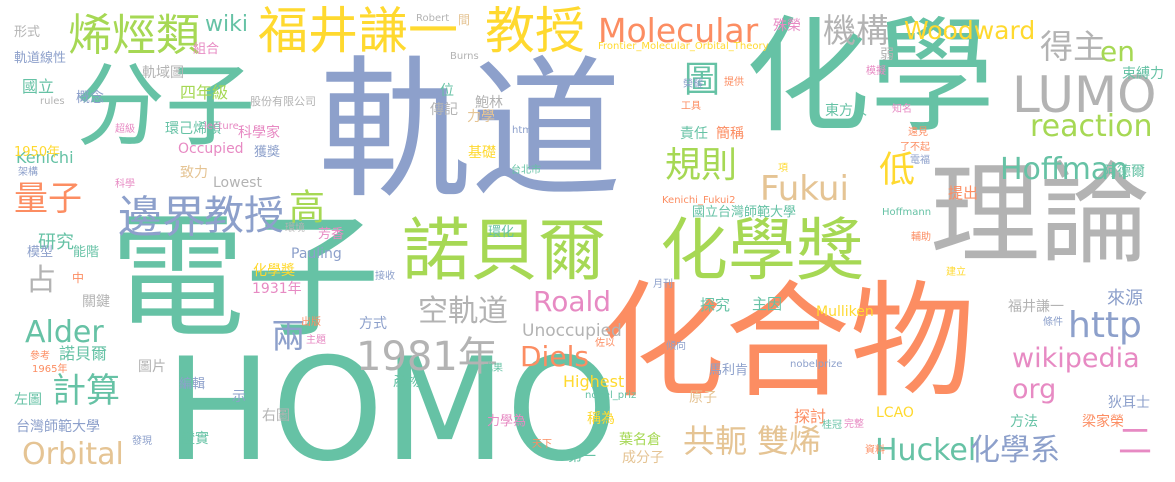 The height and width of the screenshot is (482, 1175). What do you see at coordinates (316, 340) in the screenshot?
I see `cloud-word-cjk-143: 主題` at bounding box center [316, 340].